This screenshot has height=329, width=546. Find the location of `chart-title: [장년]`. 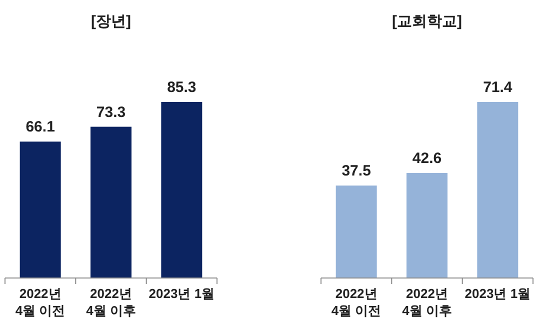

chart-title: [장년] is located at coordinates (111, 21).